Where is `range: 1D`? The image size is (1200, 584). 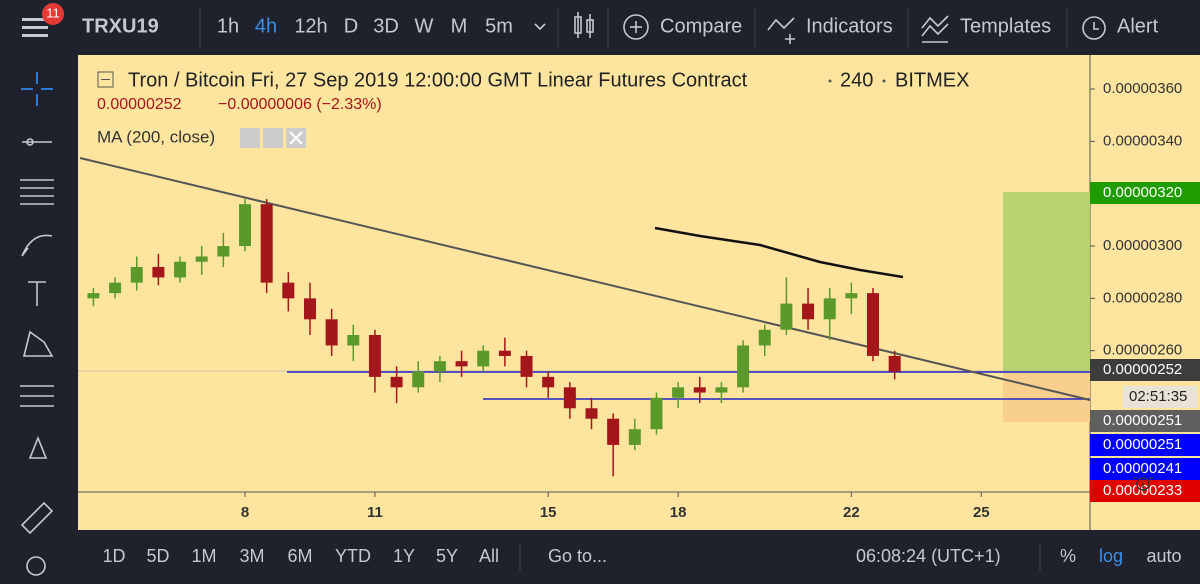 range: 1D is located at coordinates (113, 556).